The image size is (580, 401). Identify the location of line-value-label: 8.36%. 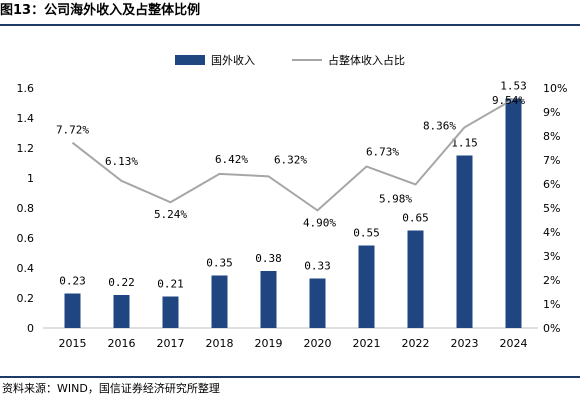
(439, 125).